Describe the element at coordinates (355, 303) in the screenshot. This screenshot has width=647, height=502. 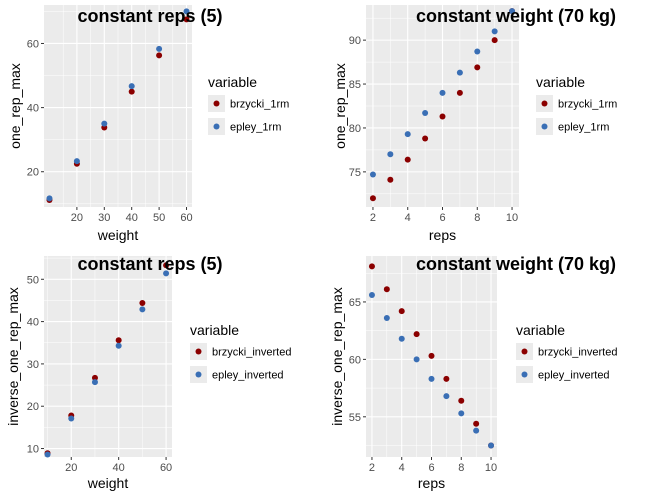
I see `y-tick-label: 65` at that location.